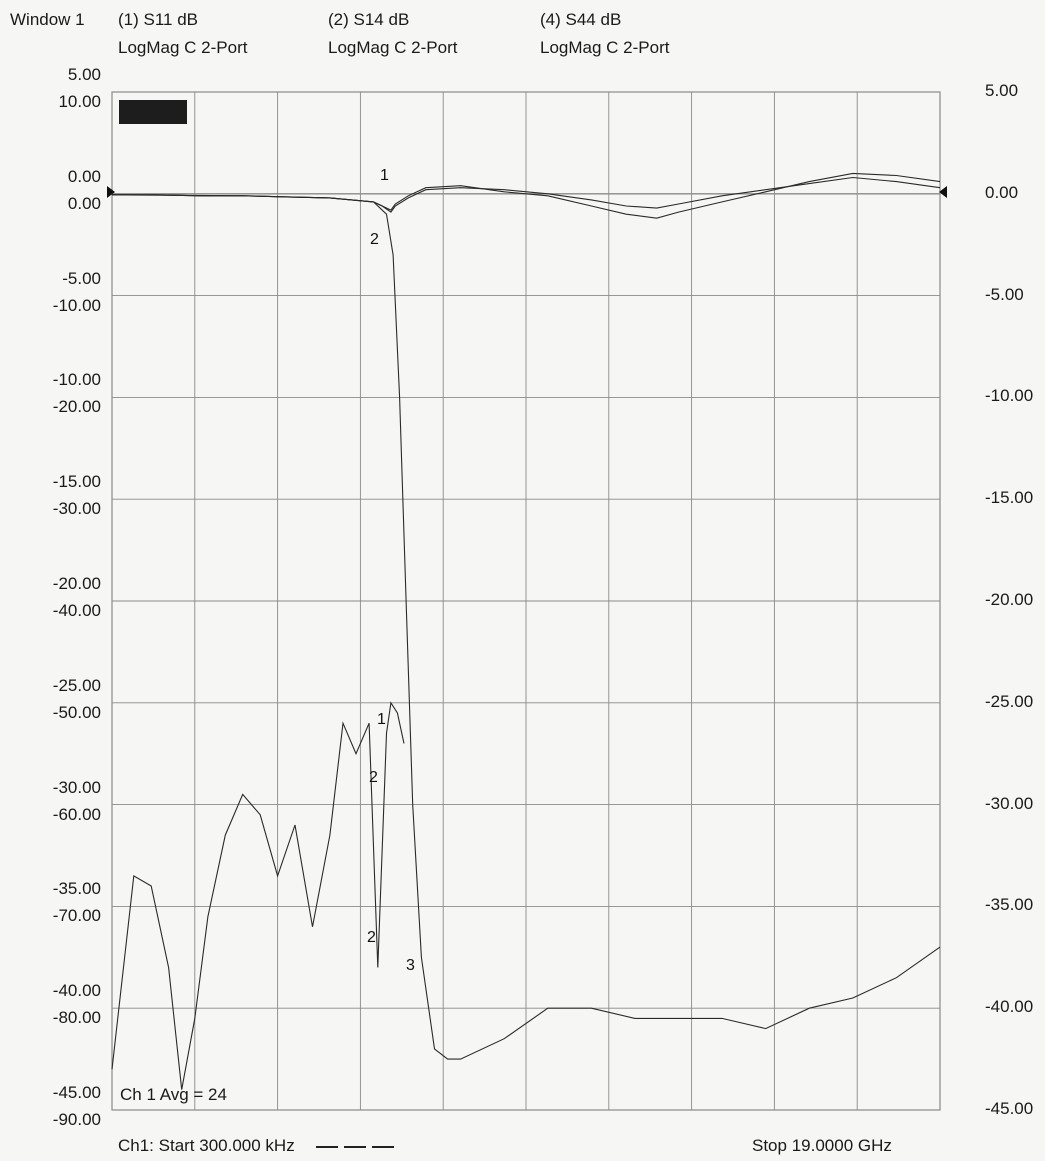 The height and width of the screenshot is (1161, 1045). I want to click on sweep-stop: Stop 19.0000 GHz, so click(822, 1145).